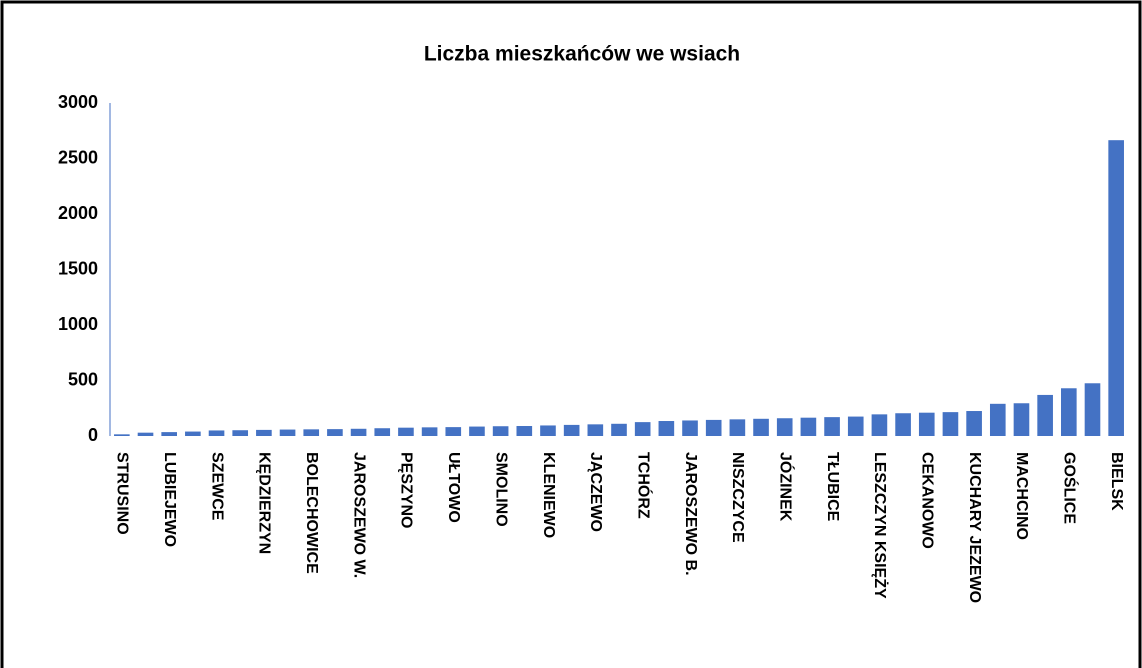 Image resolution: width=1142 pixels, height=668 pixels. I want to click on x-tick-label: NISZCZYCE, so click(737, 497).